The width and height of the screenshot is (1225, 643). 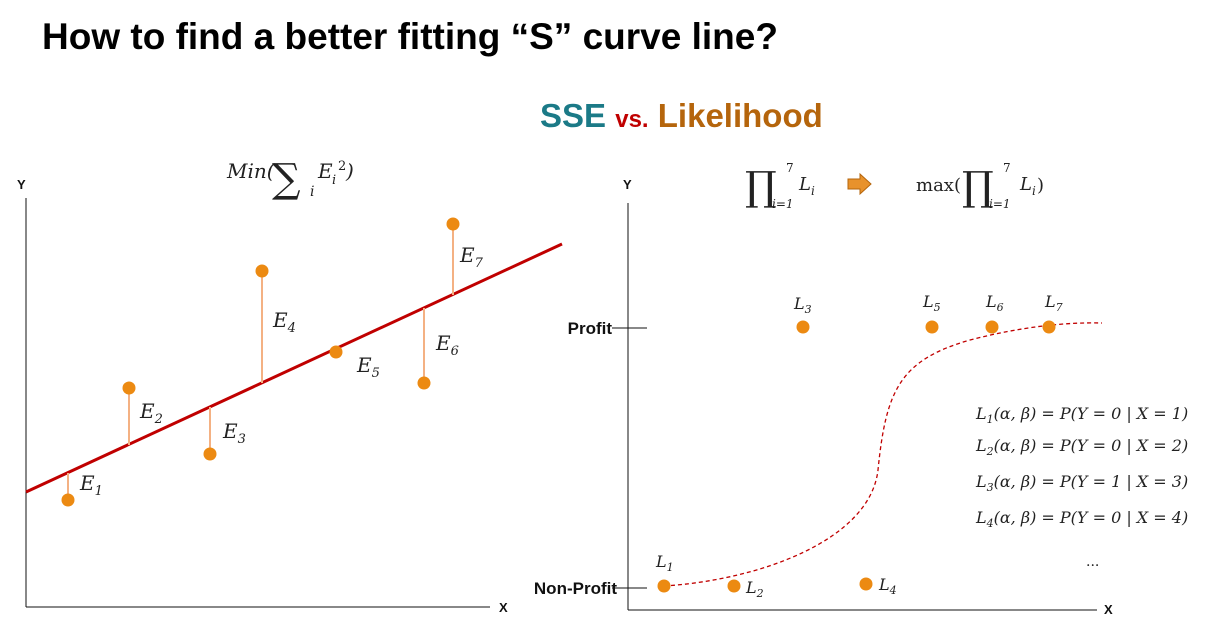 What do you see at coordinates (590, 328) in the screenshot?
I see `profit-tick-label: Profit` at bounding box center [590, 328].